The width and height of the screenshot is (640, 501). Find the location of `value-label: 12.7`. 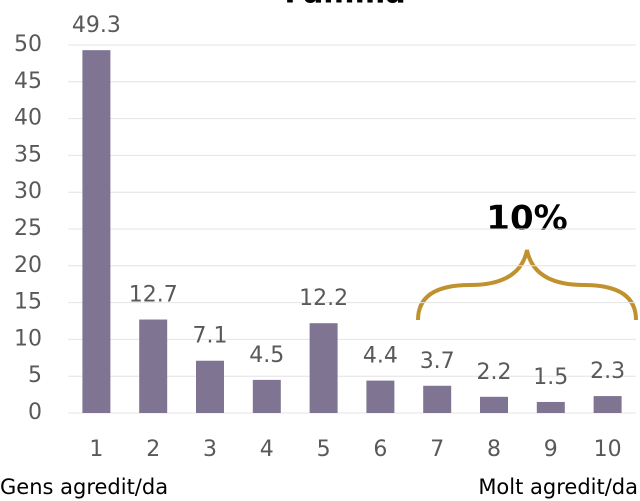

value-label: 12.7 is located at coordinates (153, 295).